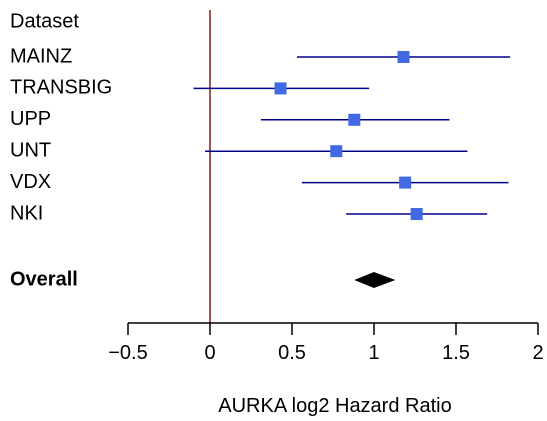 The height and width of the screenshot is (421, 547). Describe the element at coordinates (26, 213) in the screenshot. I see `dataset-label-nki: NKI` at that location.